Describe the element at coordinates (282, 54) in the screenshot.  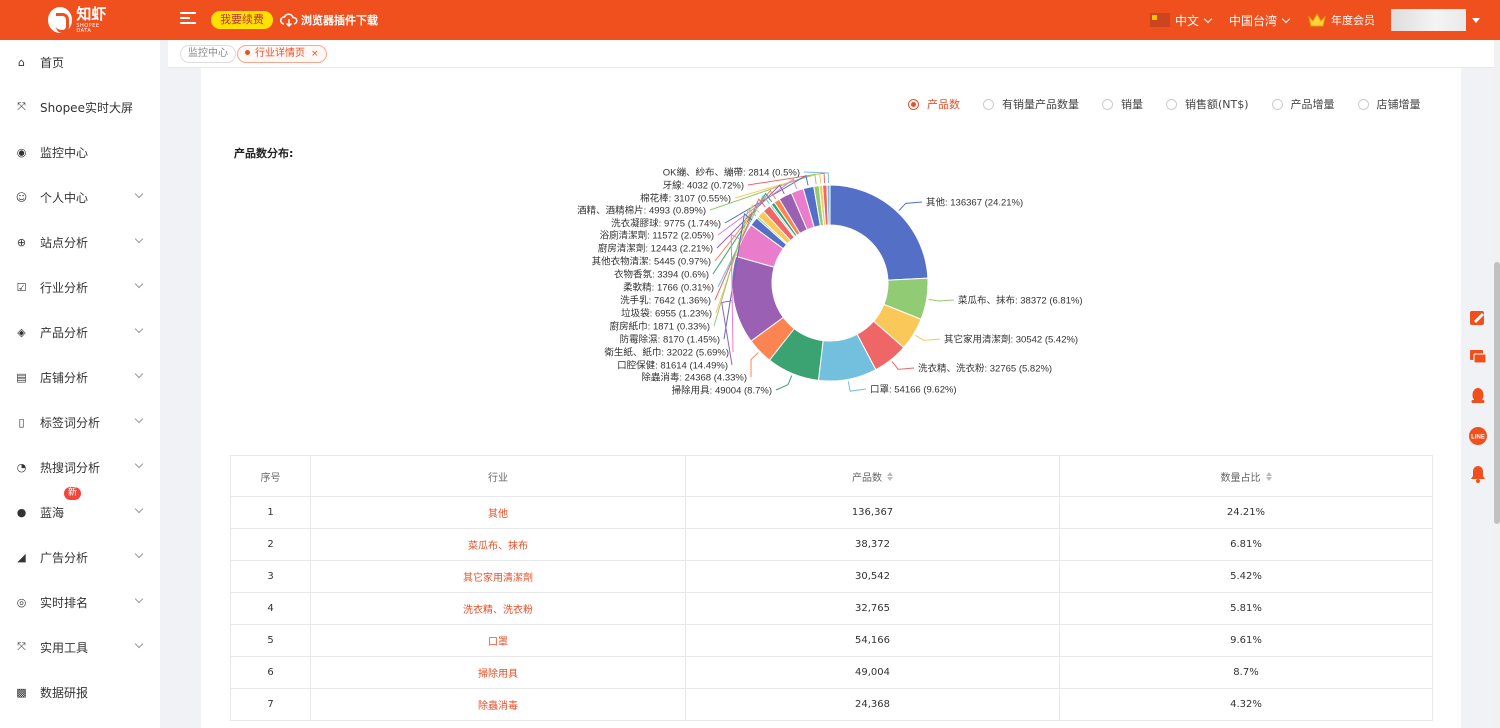
I see `tab-industry-detail: 行业详情页 ×` at that location.